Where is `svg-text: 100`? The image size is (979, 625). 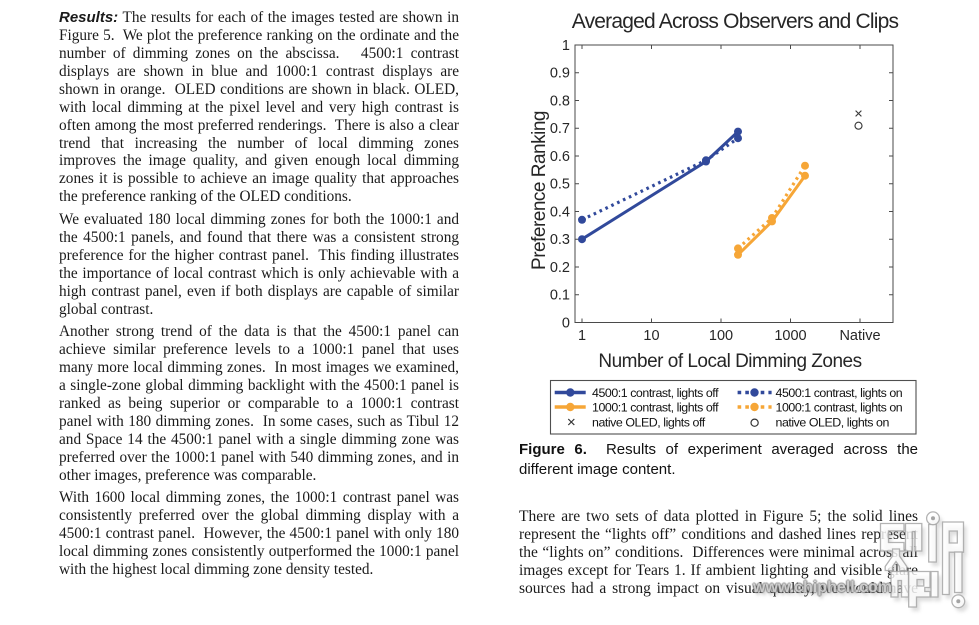
svg-text: 100 is located at coordinates (721, 336).